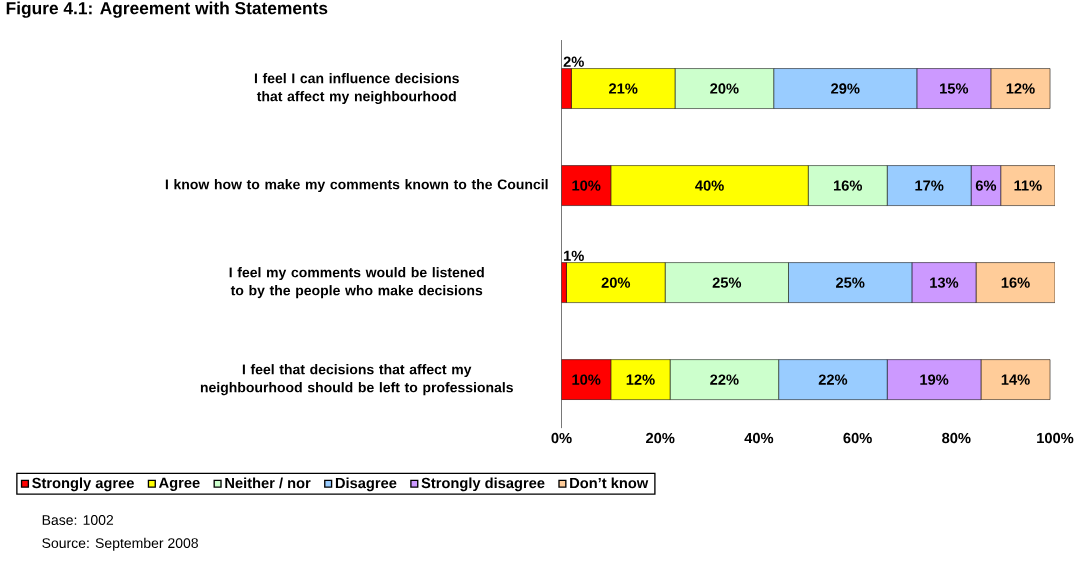  What do you see at coordinates (356, 185) in the screenshot?
I see `y-tick-label: I know how to make my comments known to the Council` at bounding box center [356, 185].